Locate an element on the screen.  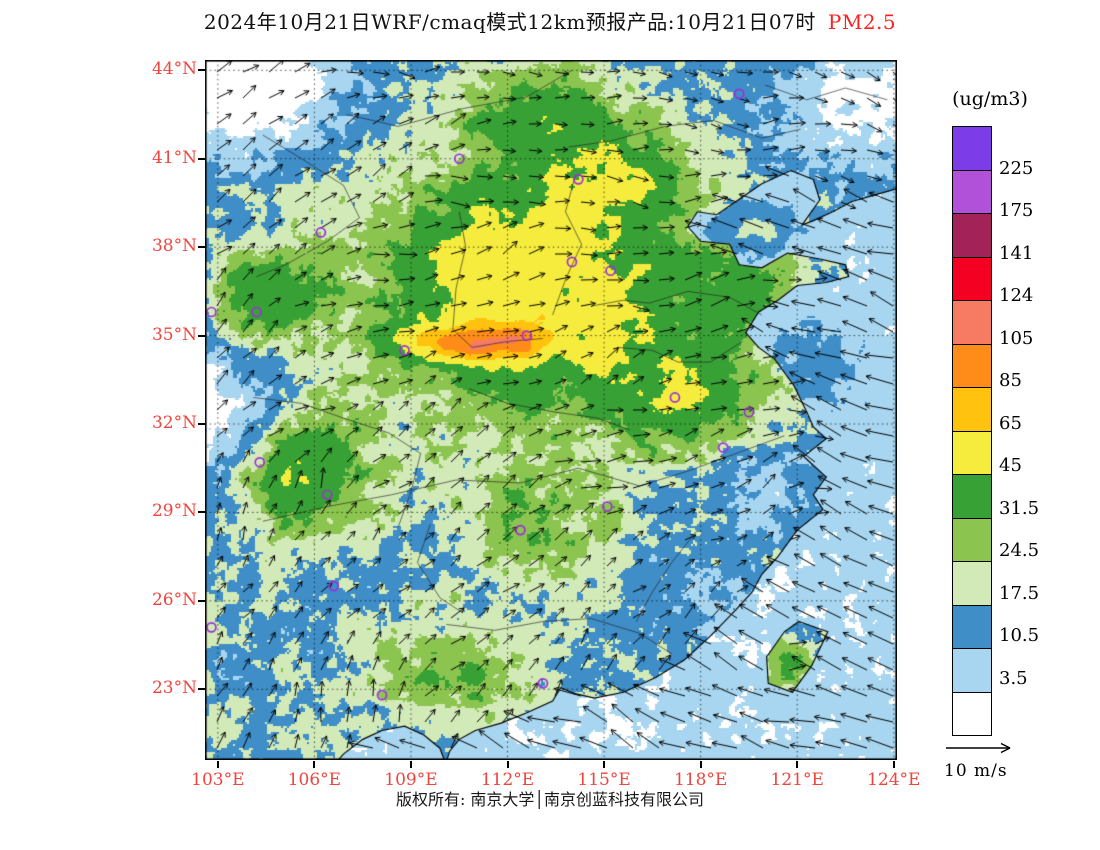
wind-reference: 10 m/s is located at coordinates (989, 760).